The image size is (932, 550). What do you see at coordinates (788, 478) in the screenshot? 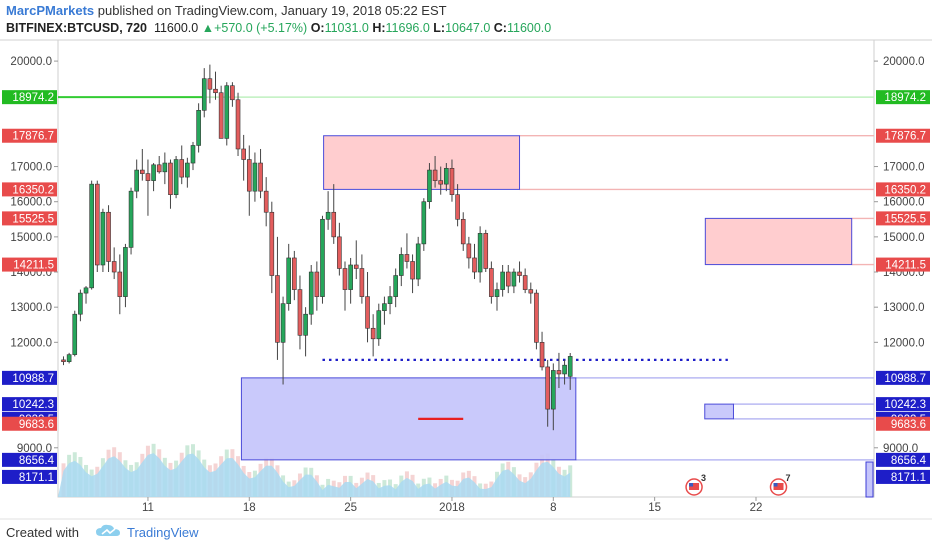
I see `event-count: 7` at bounding box center [788, 478].